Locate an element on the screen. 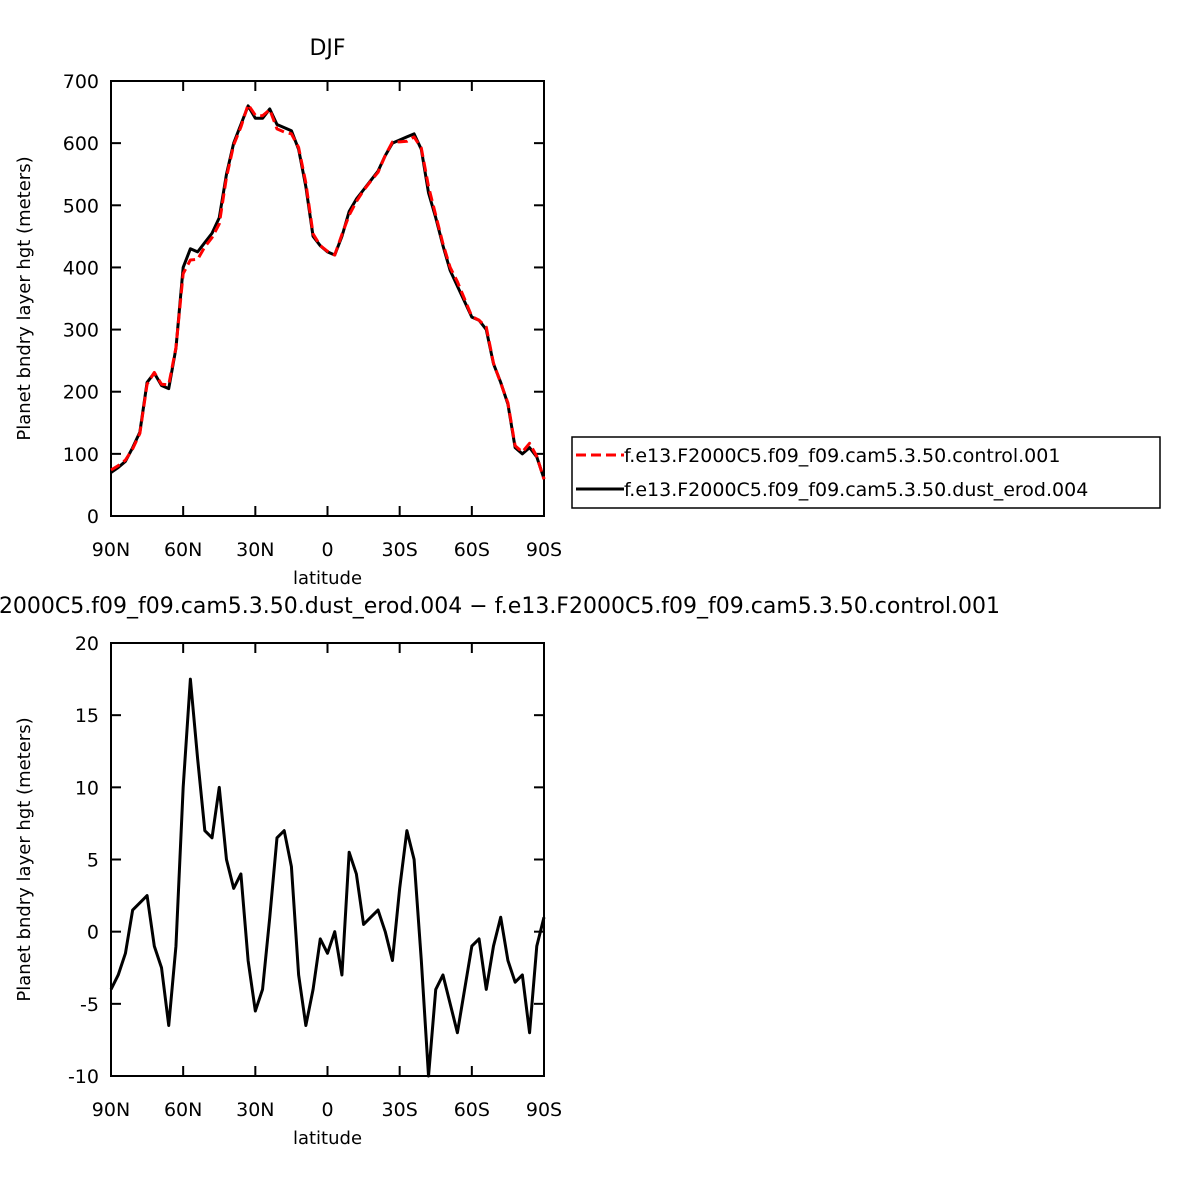  y-tick-label: 5 is located at coordinates (93, 861).